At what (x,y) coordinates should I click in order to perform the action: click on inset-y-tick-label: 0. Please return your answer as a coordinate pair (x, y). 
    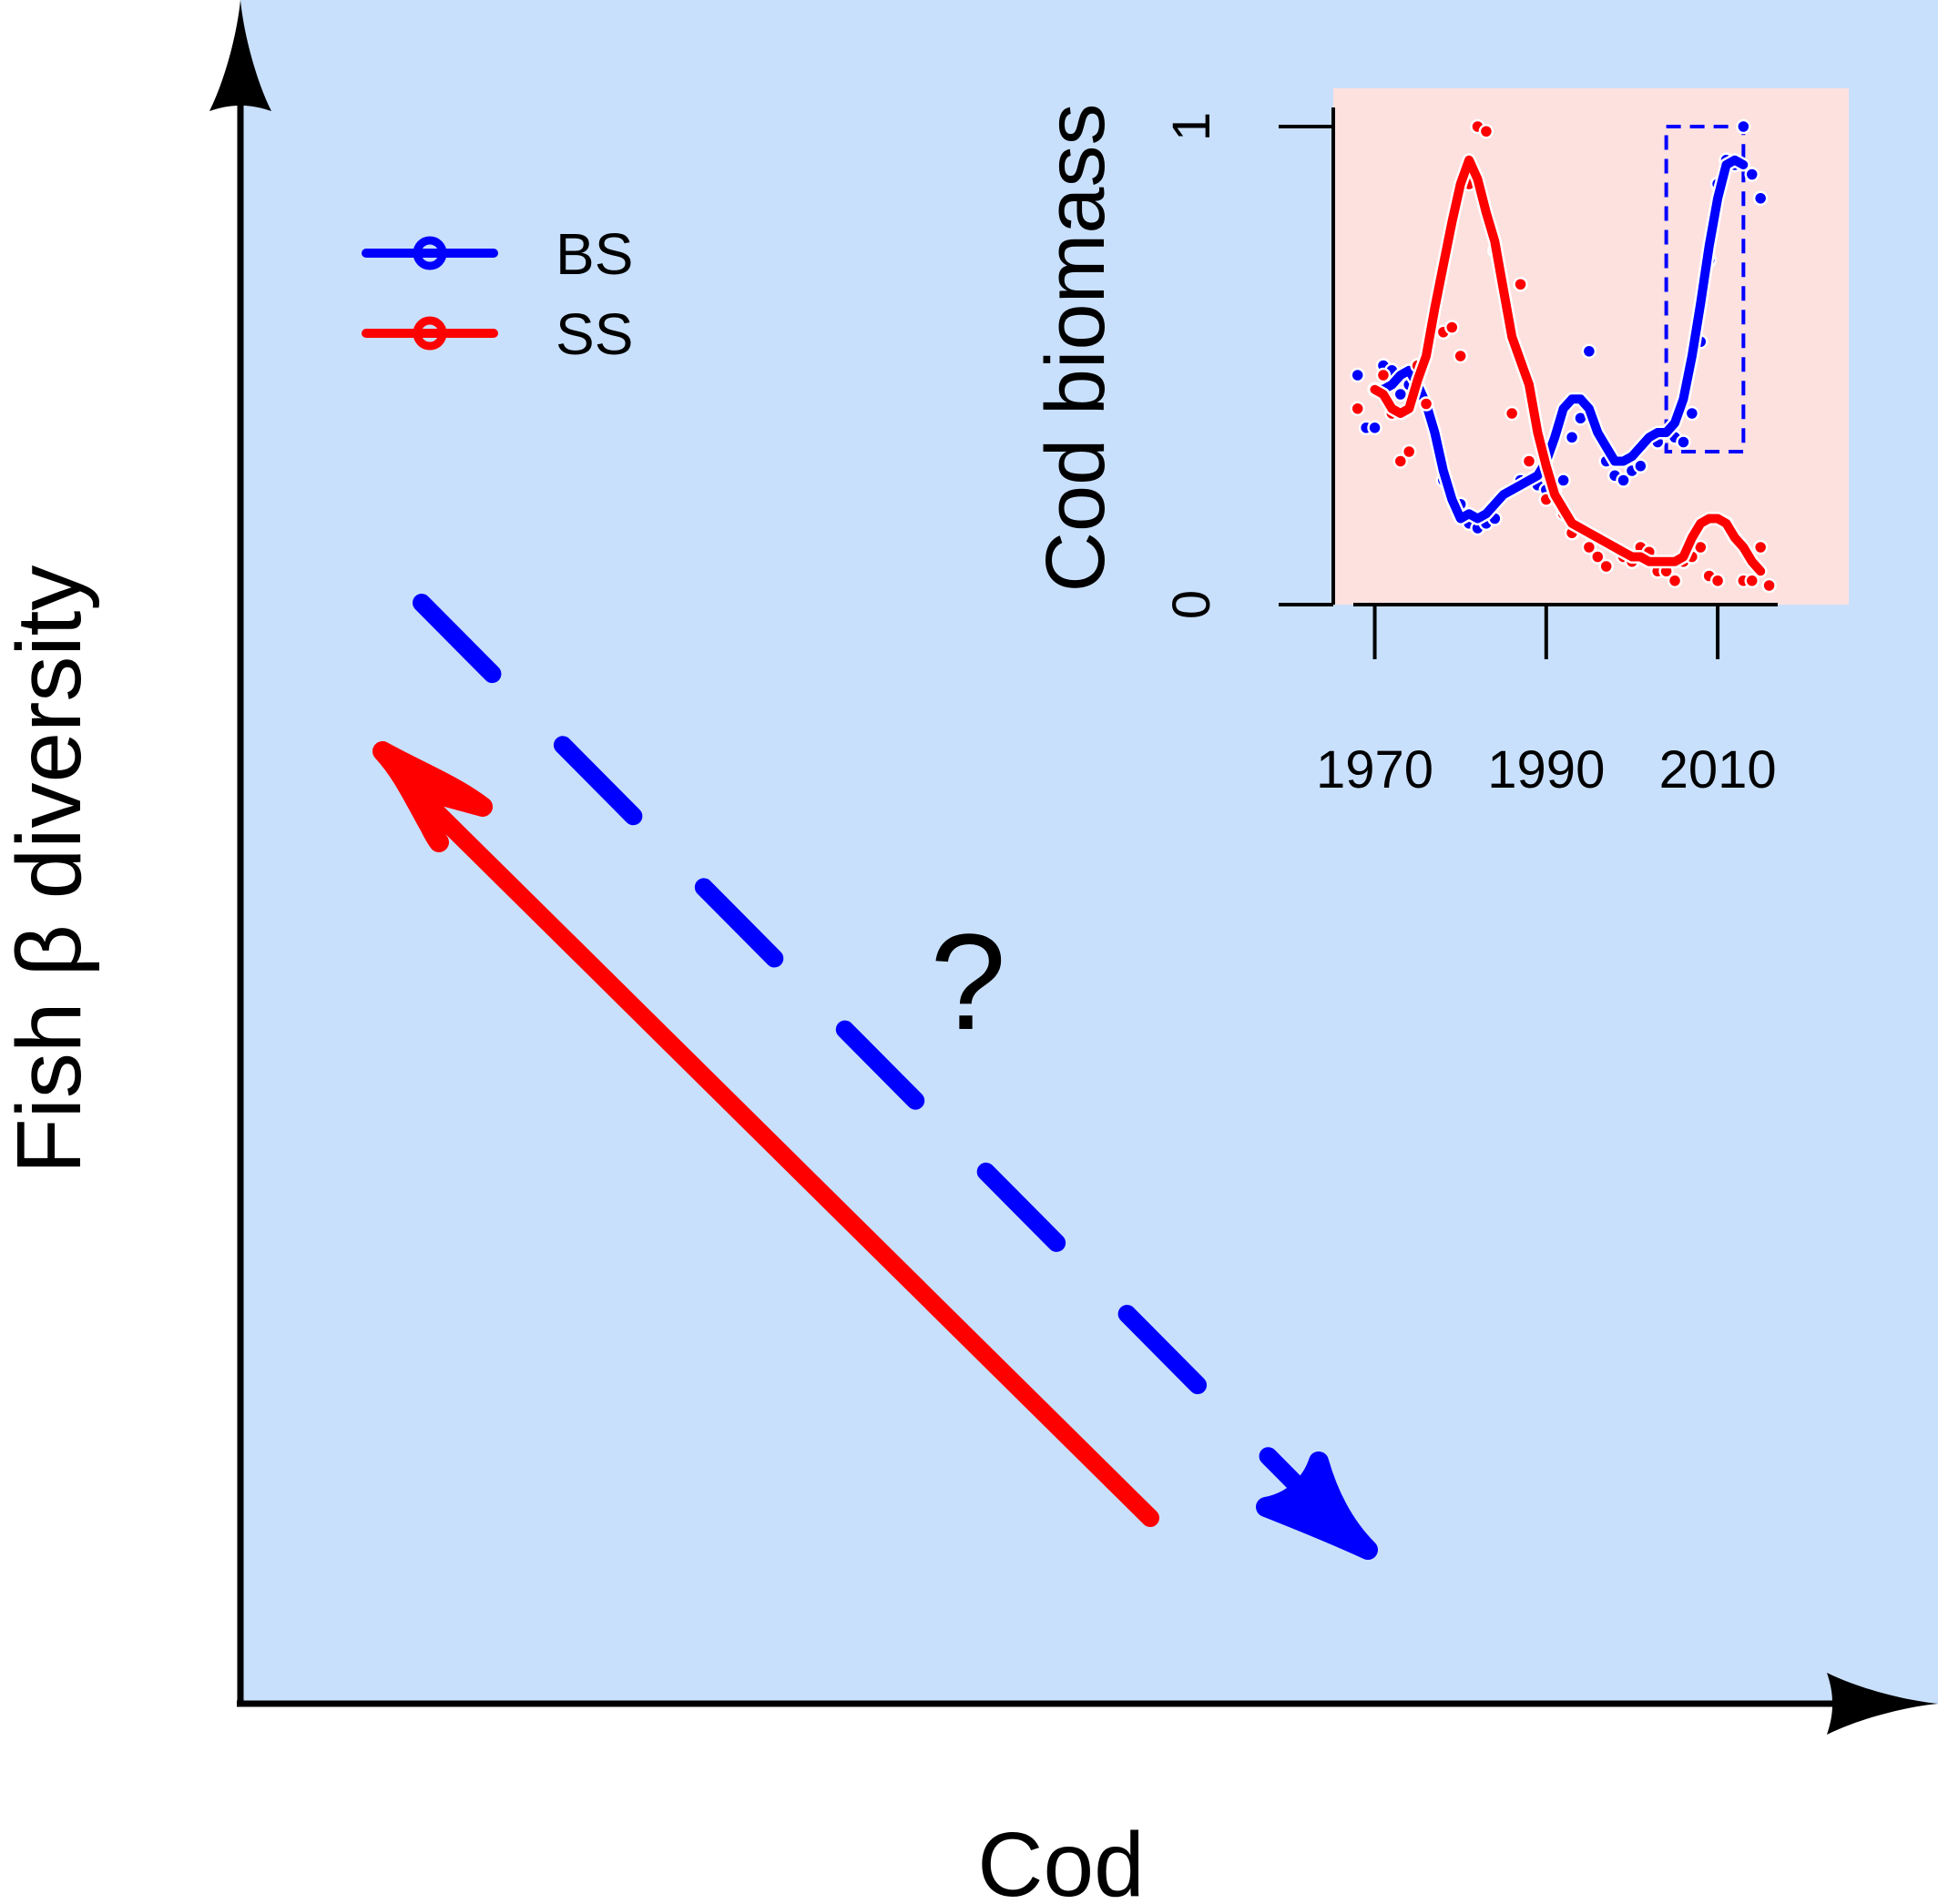
    Looking at the image, I should click on (1192, 604).